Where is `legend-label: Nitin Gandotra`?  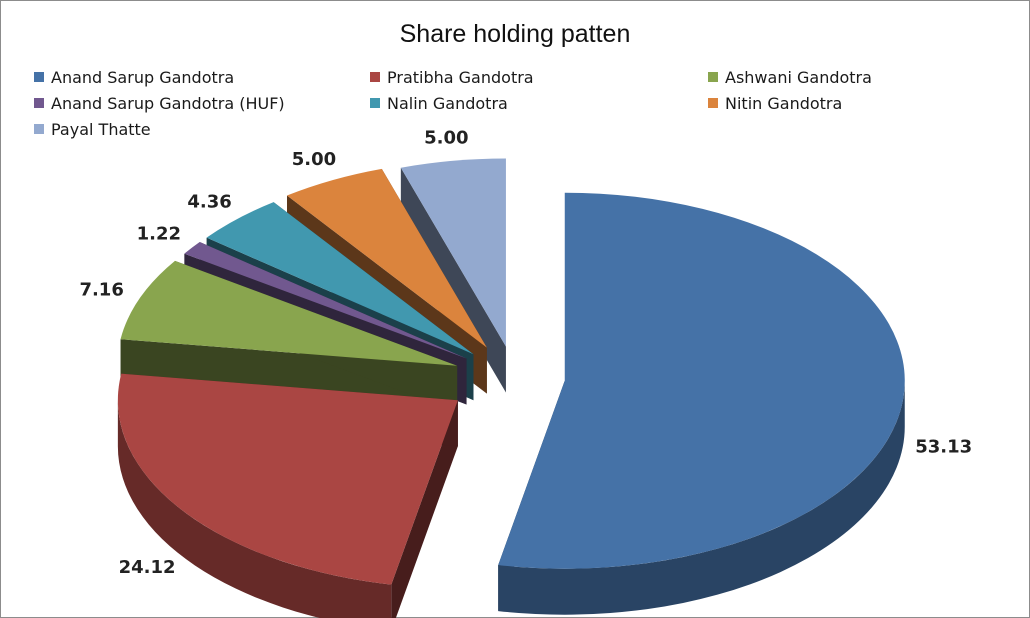
legend-label: Nitin Gandotra is located at coordinates (784, 103).